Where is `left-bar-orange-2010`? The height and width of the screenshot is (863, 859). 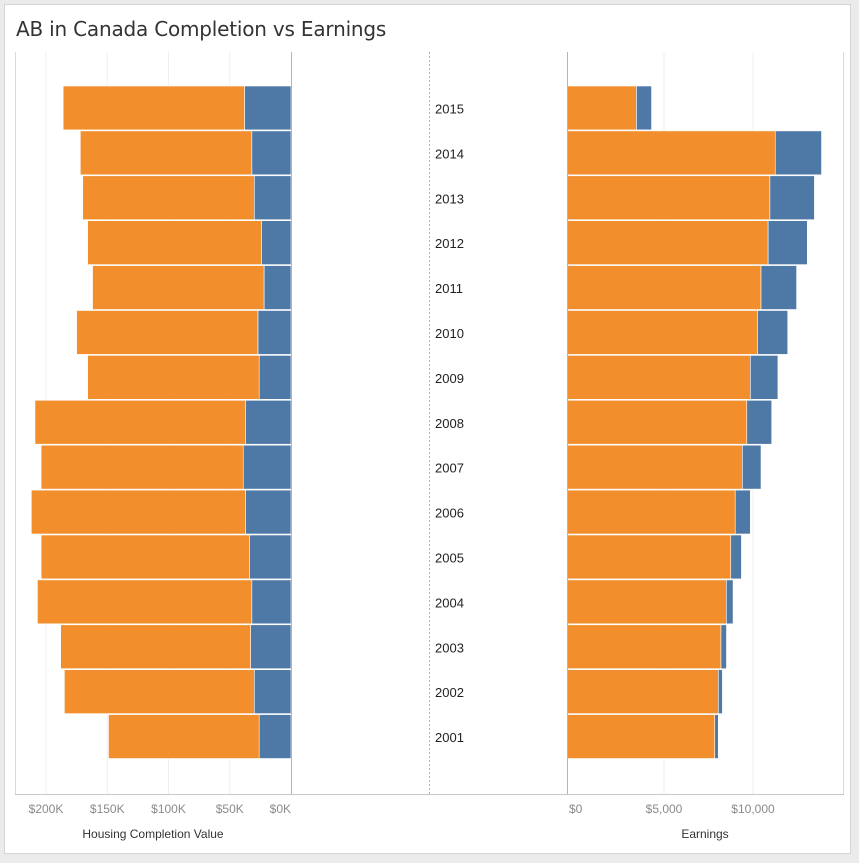 left-bar-orange-2010 is located at coordinates (167, 332).